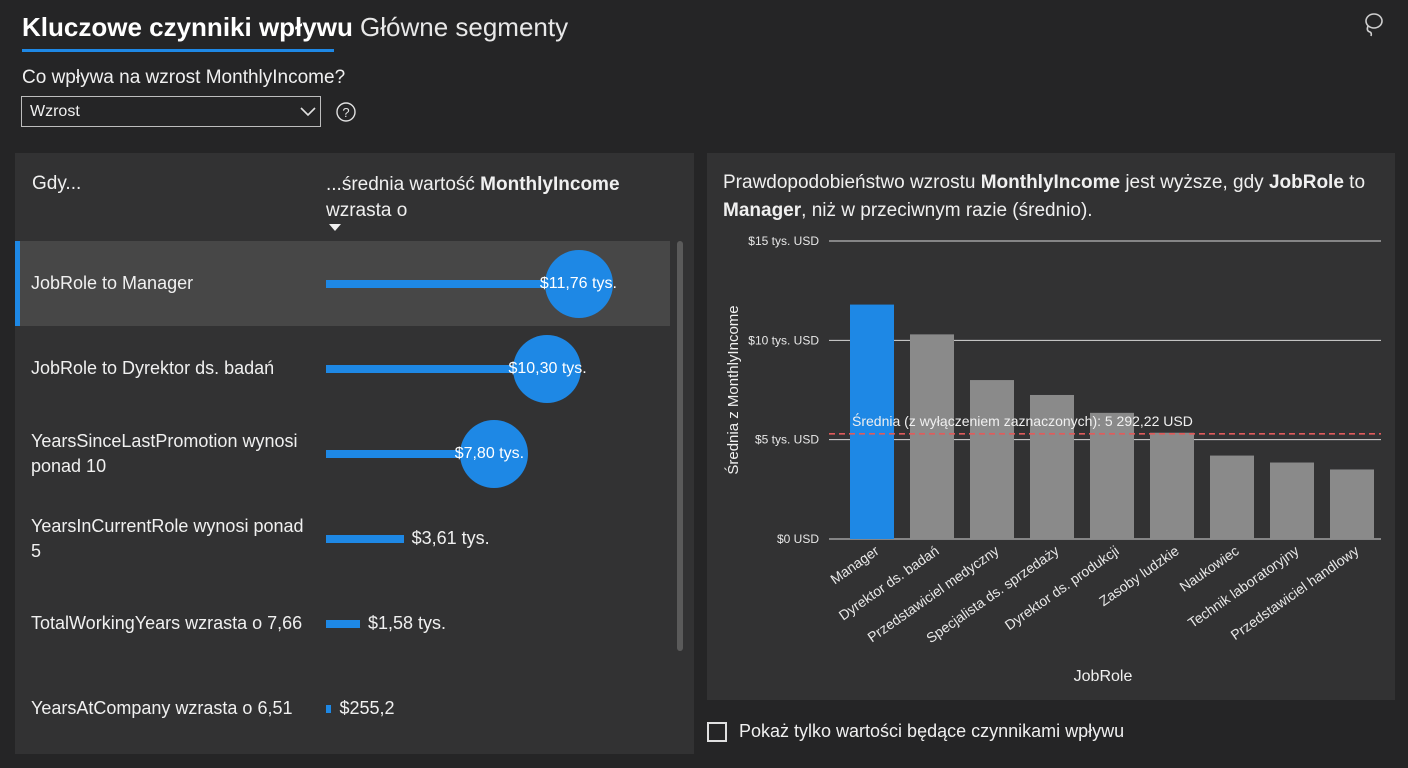  What do you see at coordinates (550, 184) in the screenshot?
I see `header-avg-measure: MonthlyIncome` at bounding box center [550, 184].